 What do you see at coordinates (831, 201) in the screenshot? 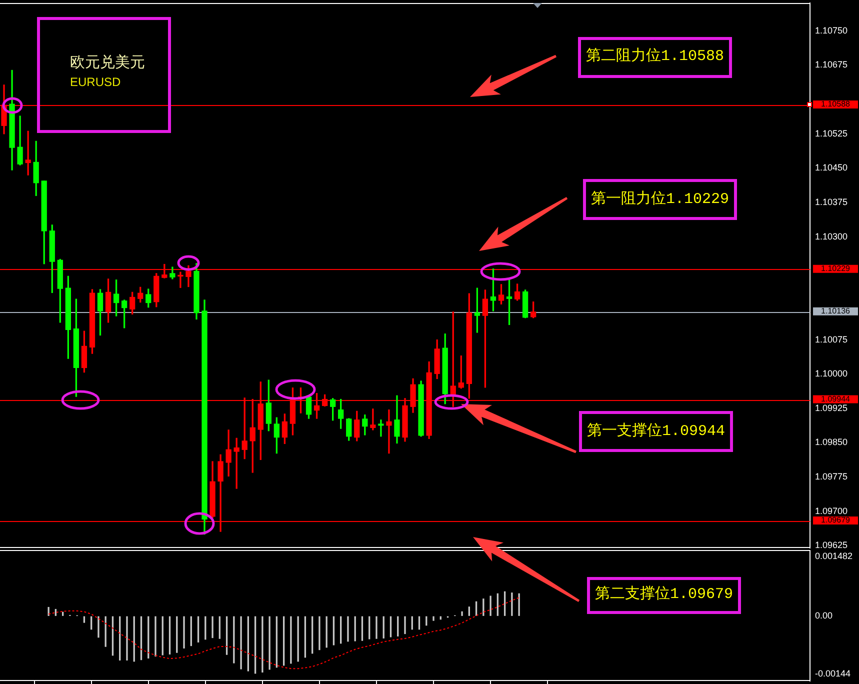
I see `y-tick-label: 1.10375` at bounding box center [831, 201].